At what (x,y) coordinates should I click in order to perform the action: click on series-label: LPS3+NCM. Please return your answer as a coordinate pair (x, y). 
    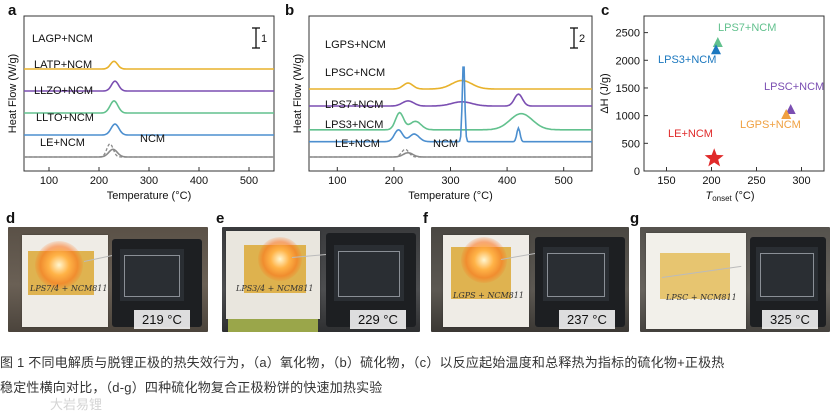
    Looking at the image, I should click on (354, 125).